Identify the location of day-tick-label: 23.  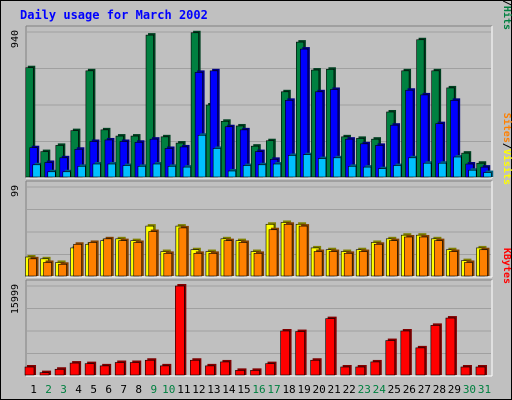
(364, 389).